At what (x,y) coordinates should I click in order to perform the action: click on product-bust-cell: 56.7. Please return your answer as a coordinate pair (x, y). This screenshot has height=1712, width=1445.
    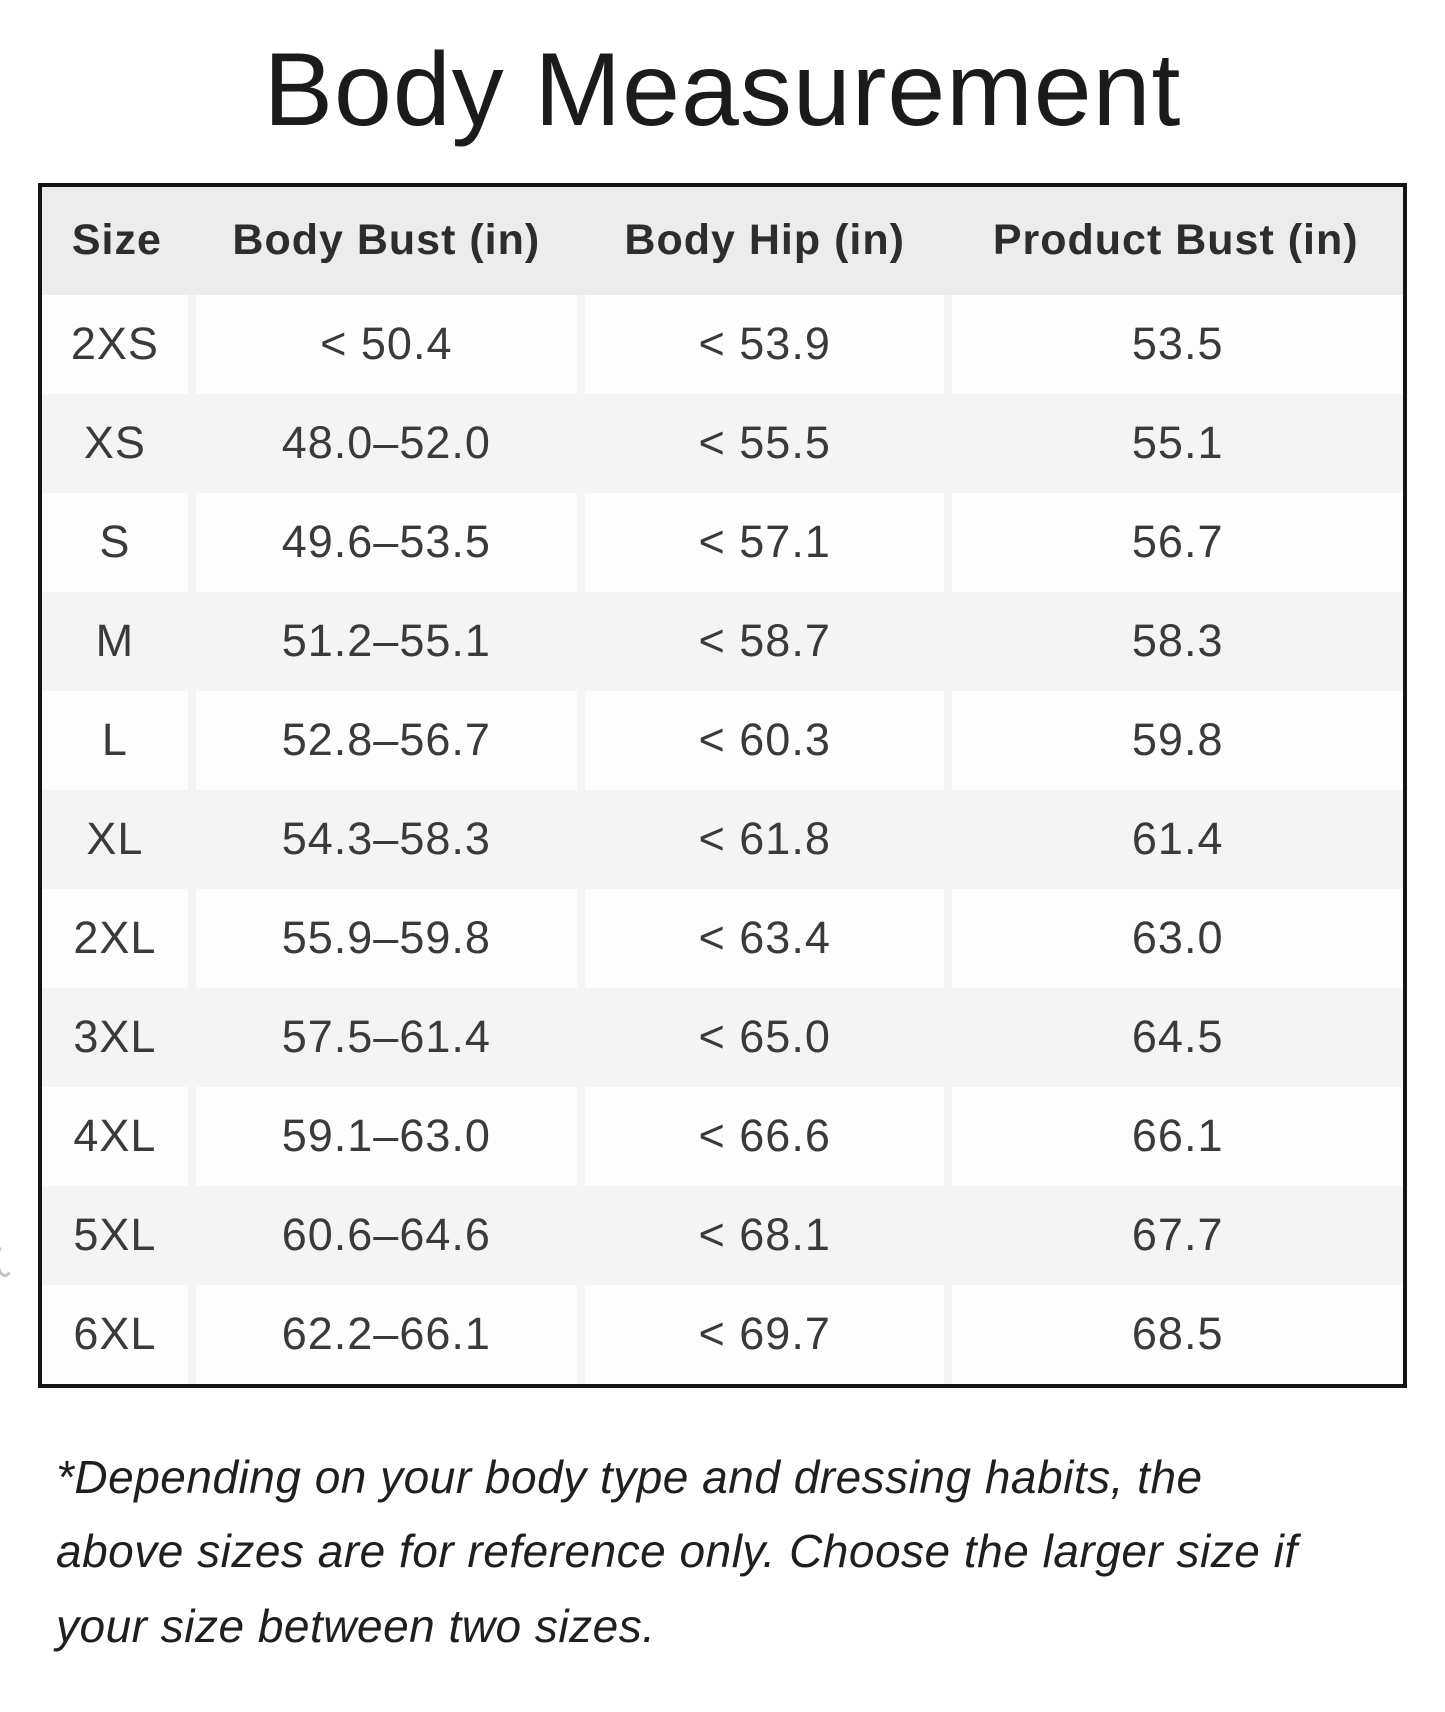
    Looking at the image, I should click on (1175, 542).